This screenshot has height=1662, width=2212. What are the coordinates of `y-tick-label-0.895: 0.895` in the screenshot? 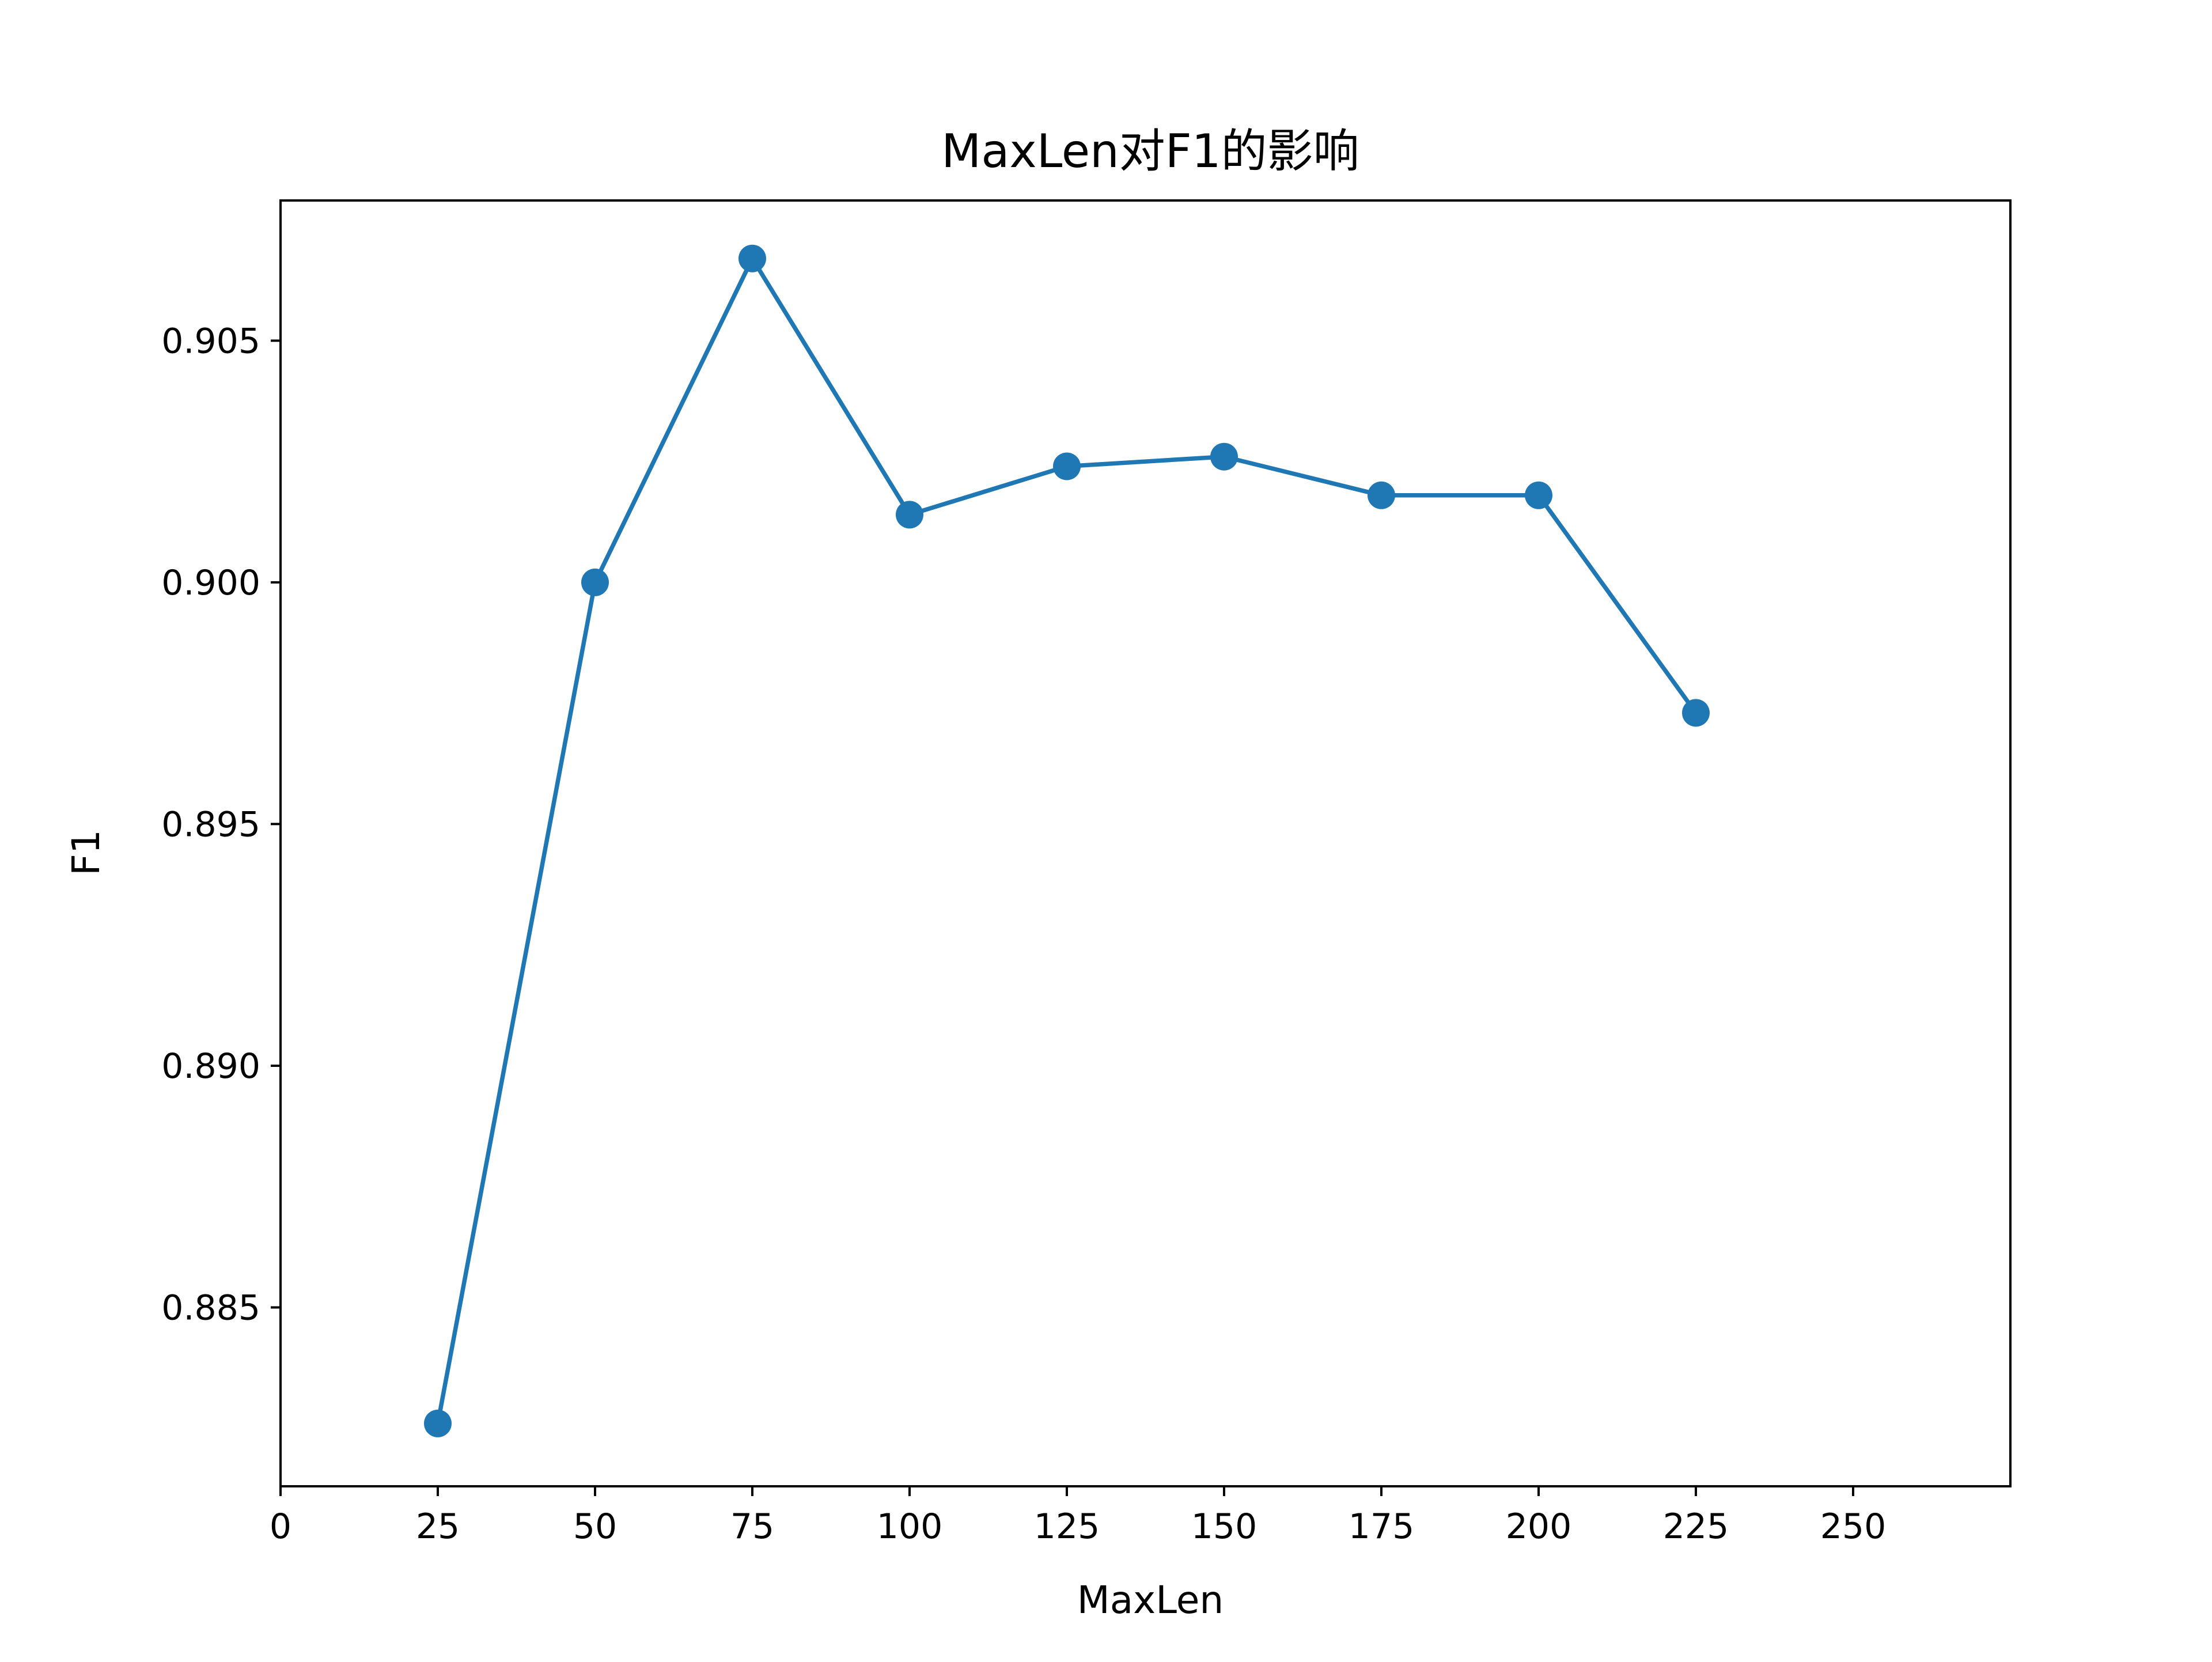 It's located at (210, 825).